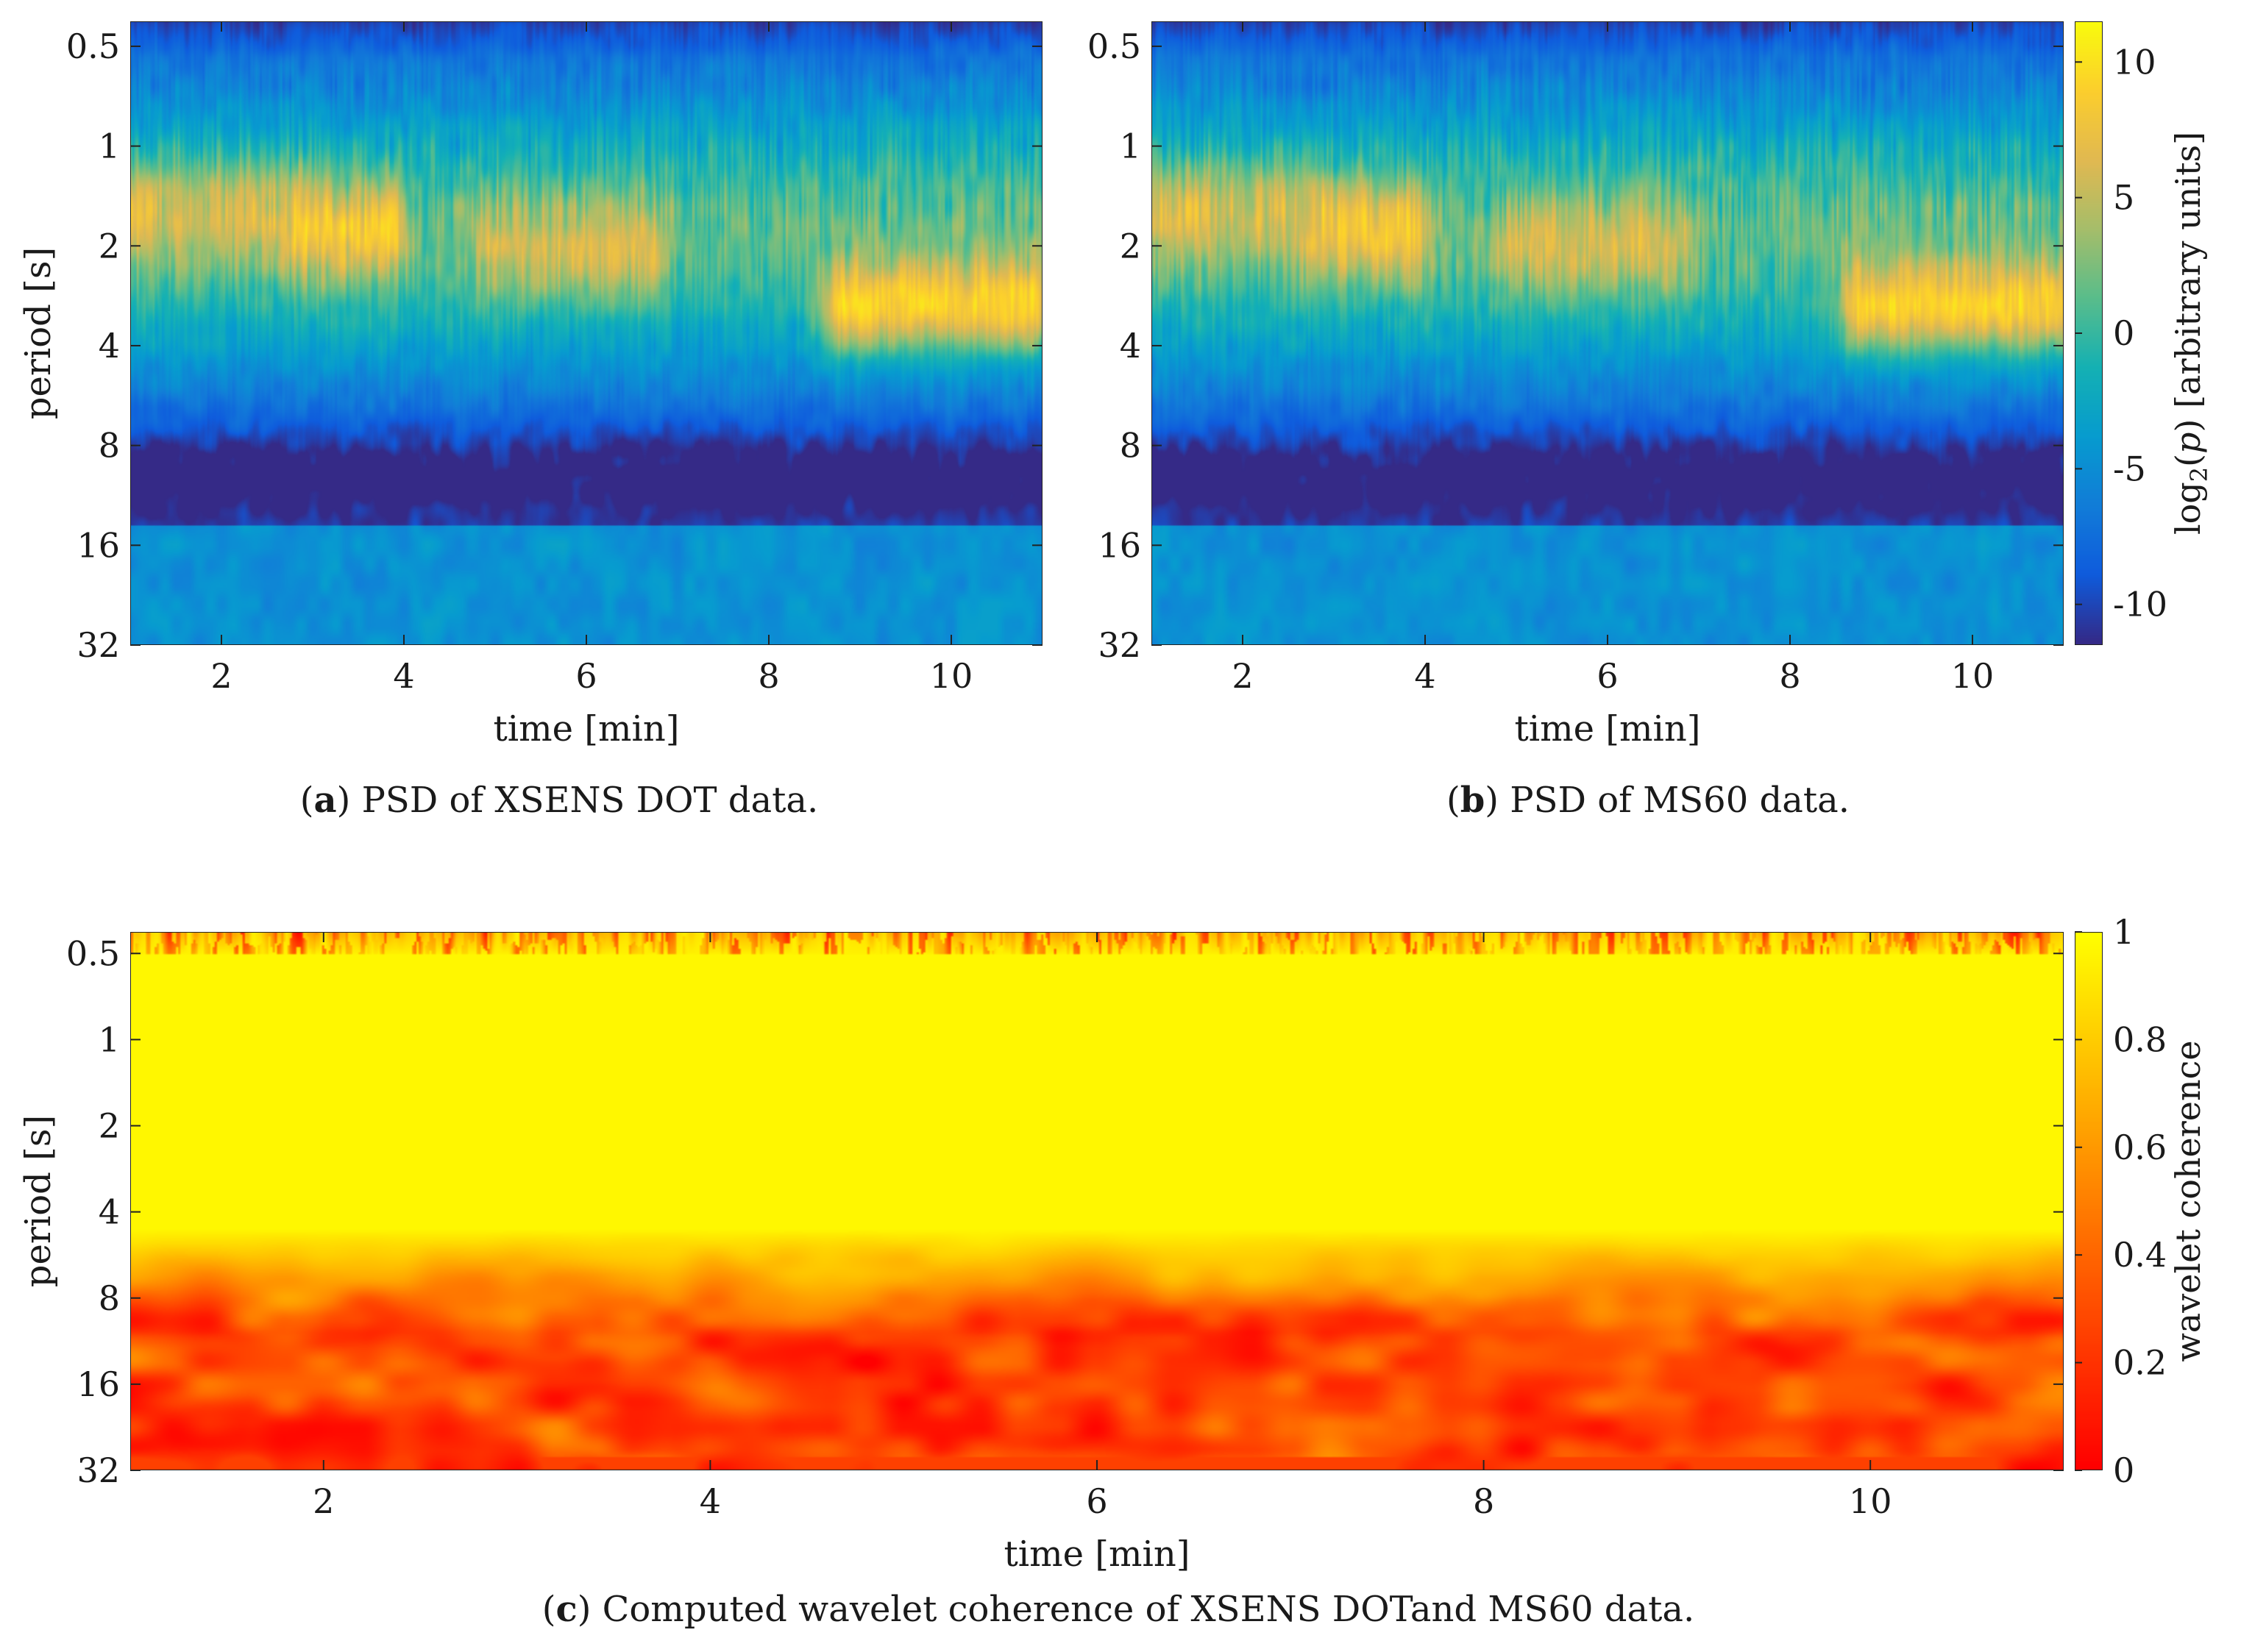 This screenshot has height=1652, width=2241. Describe the element at coordinates (2129, 469) in the screenshot. I see `colorbar-tick-label: -5` at that location.